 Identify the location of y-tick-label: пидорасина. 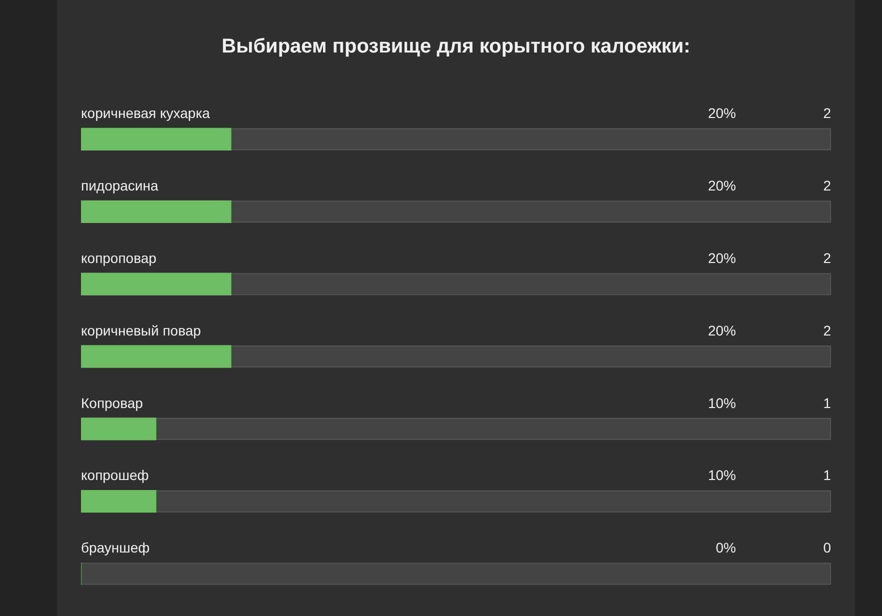
(119, 186).